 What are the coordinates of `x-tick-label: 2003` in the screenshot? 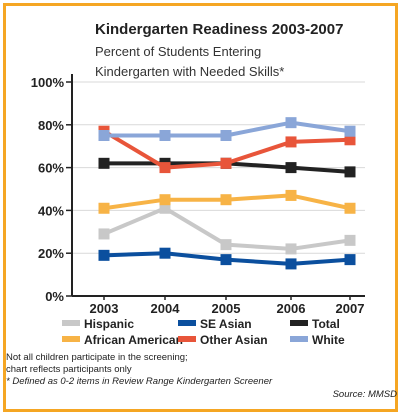 It's located at (104, 308).